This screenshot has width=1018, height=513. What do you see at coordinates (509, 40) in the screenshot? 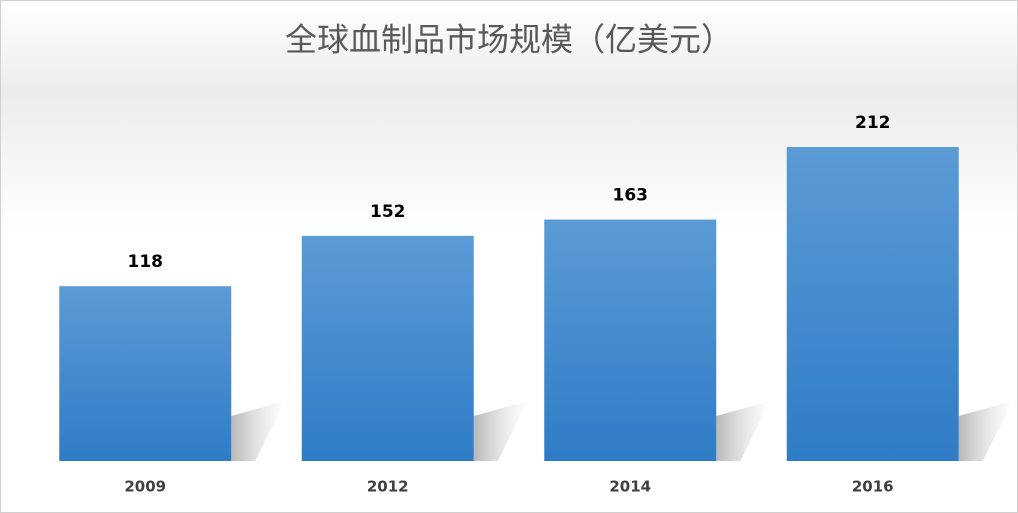
I see `chart-title: 全球血制品市场规模（亿美元）` at bounding box center [509, 40].